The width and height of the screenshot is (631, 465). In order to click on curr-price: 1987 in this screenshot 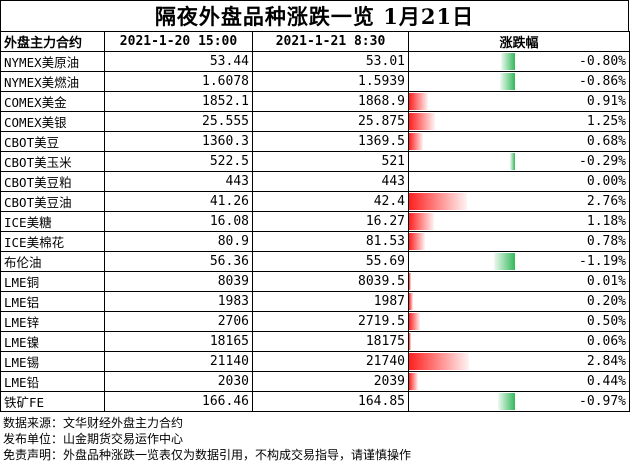, I will do `click(330, 301)`.